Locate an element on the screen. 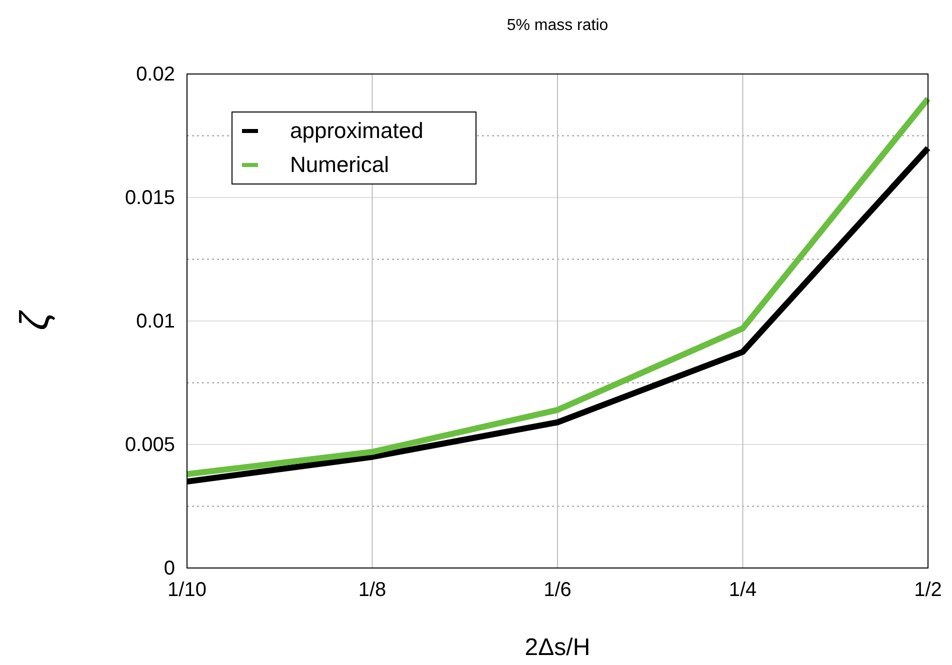 The height and width of the screenshot is (665, 952). y-tick-label: 0.015 is located at coordinates (149, 197).